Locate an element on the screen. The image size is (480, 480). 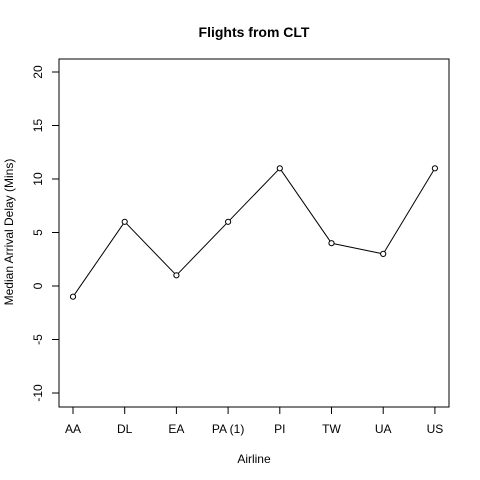
x-axis-label: Airline is located at coordinates (254, 459).